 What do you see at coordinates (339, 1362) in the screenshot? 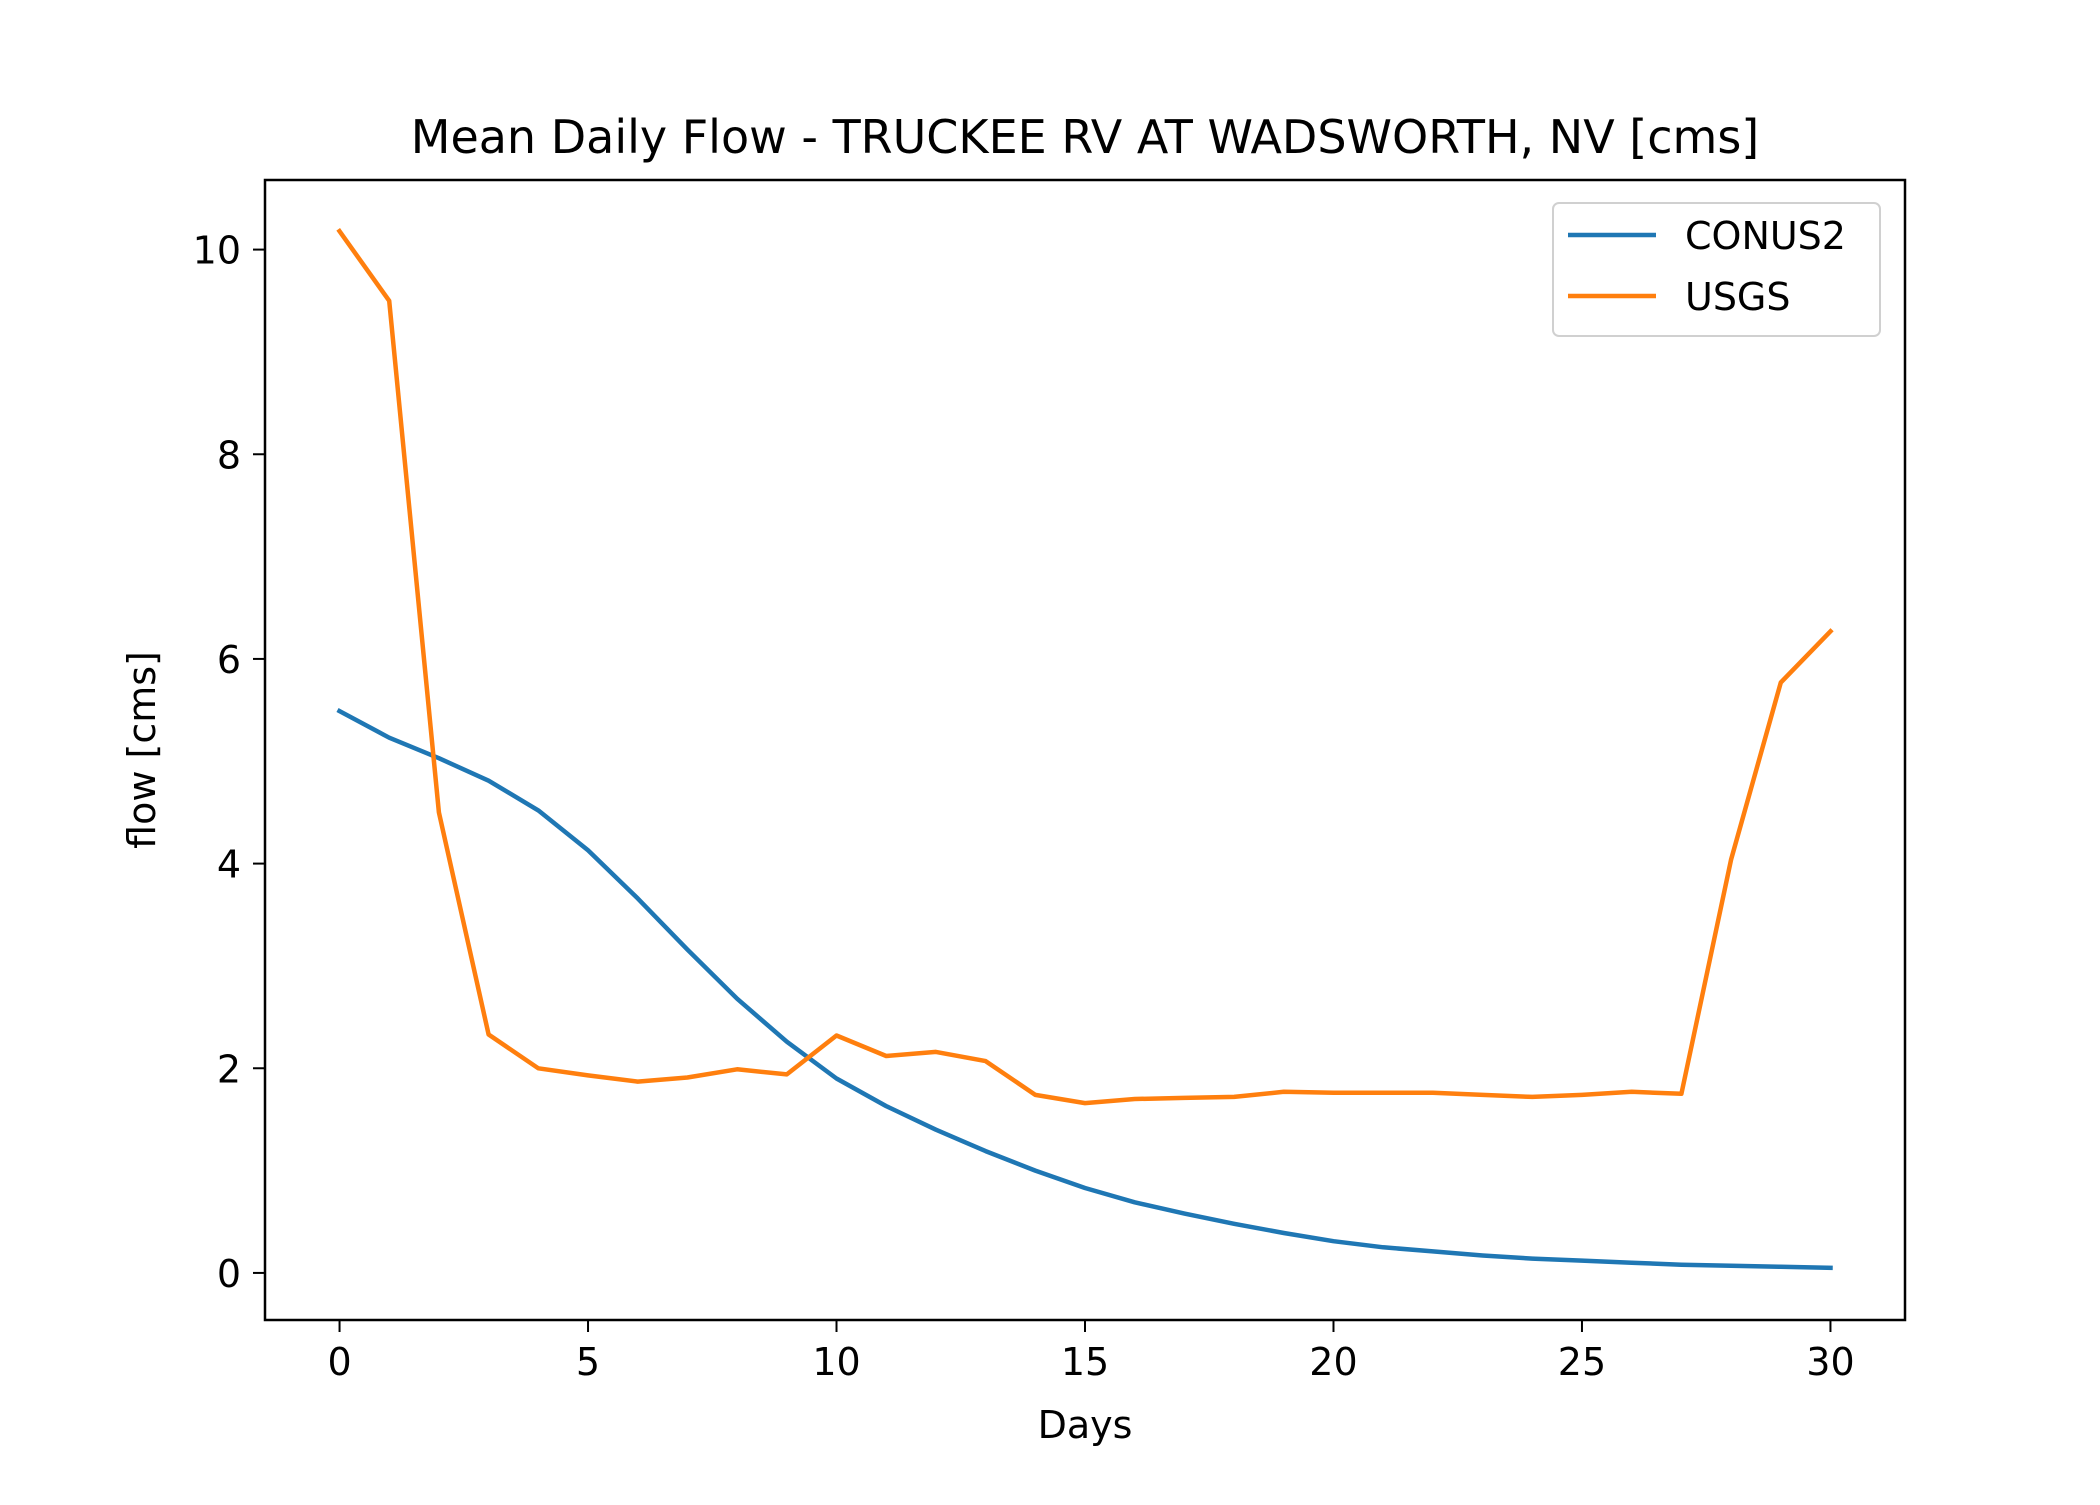
I see `x-tick-label: 0` at bounding box center [339, 1362].